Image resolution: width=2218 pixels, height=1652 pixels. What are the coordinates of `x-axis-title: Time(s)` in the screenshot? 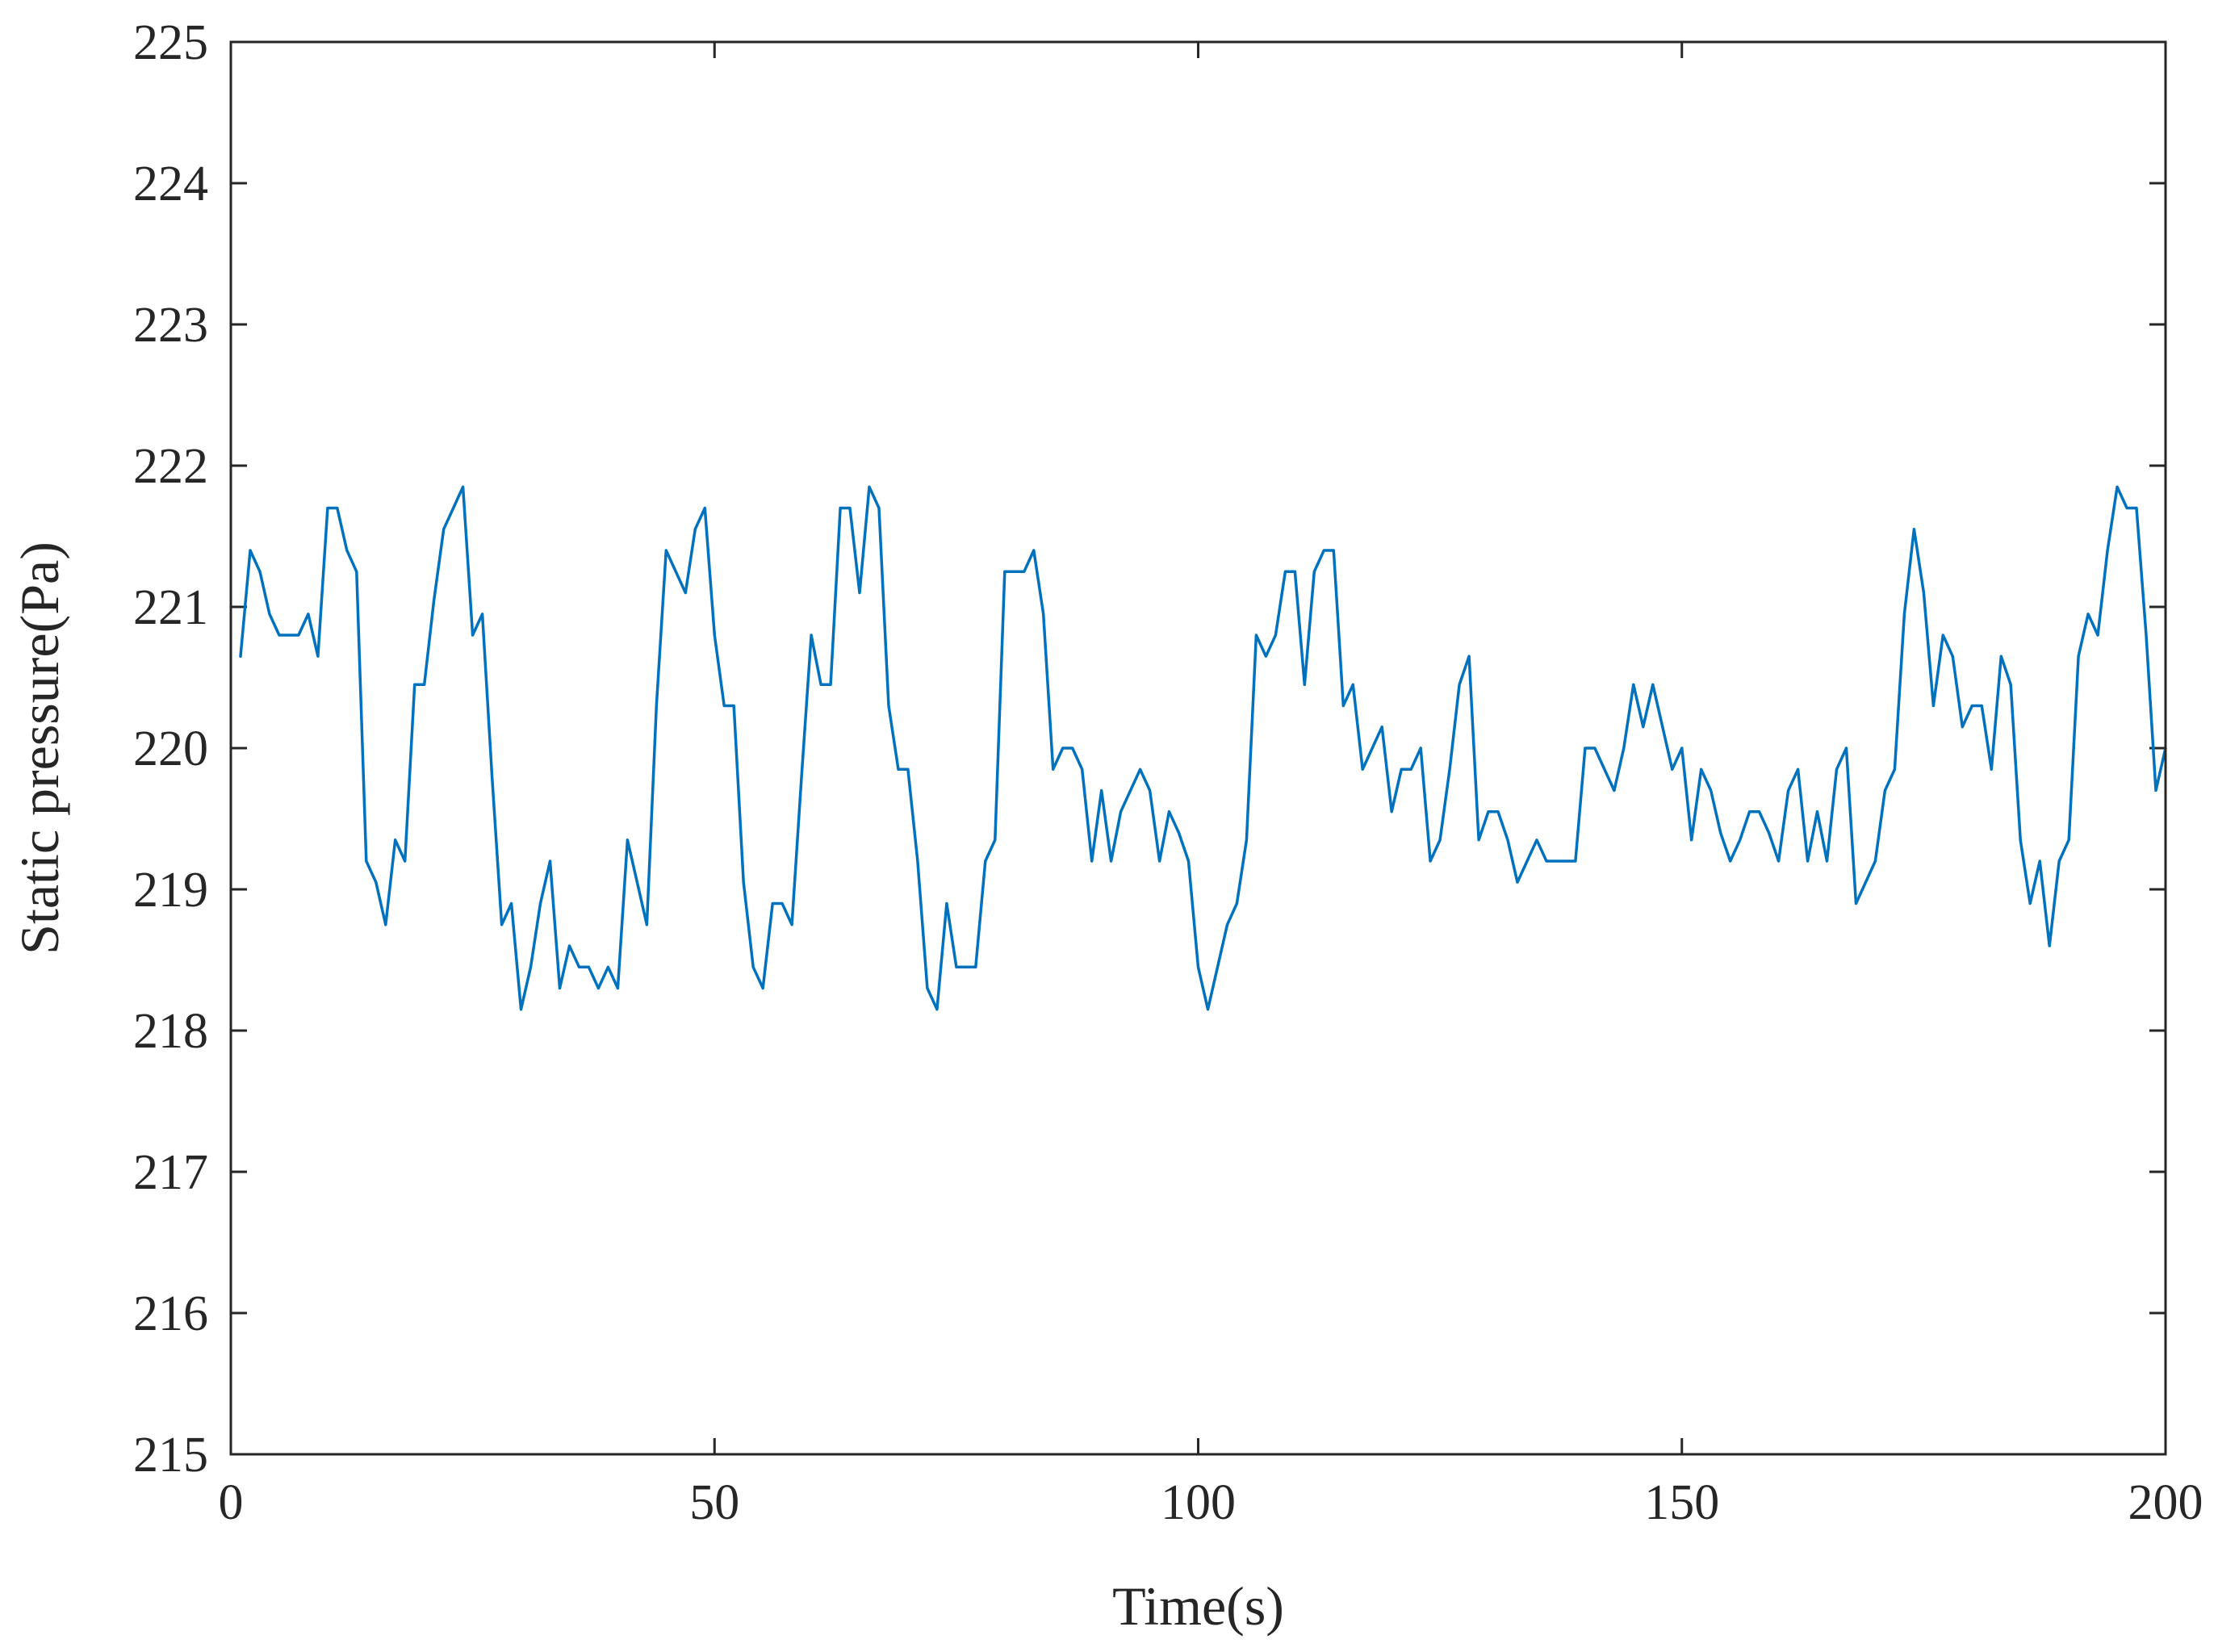 It's located at (1198, 1606).